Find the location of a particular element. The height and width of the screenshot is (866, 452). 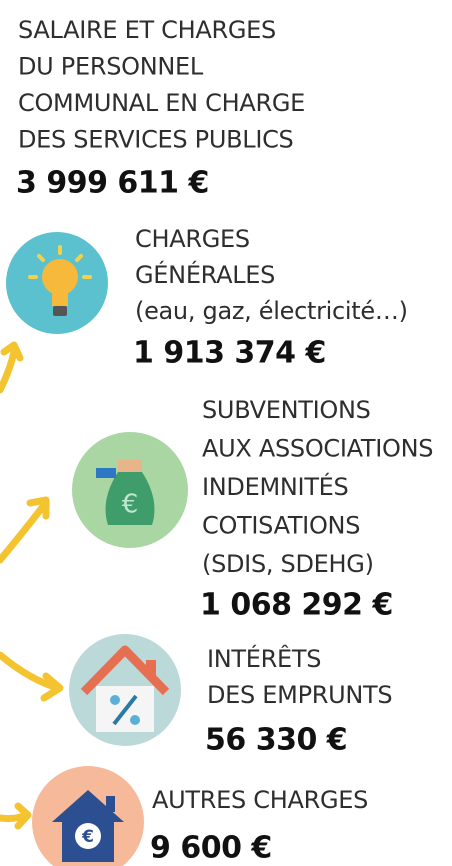

item-label: (SDIS, SDEHG) is located at coordinates (288, 564).